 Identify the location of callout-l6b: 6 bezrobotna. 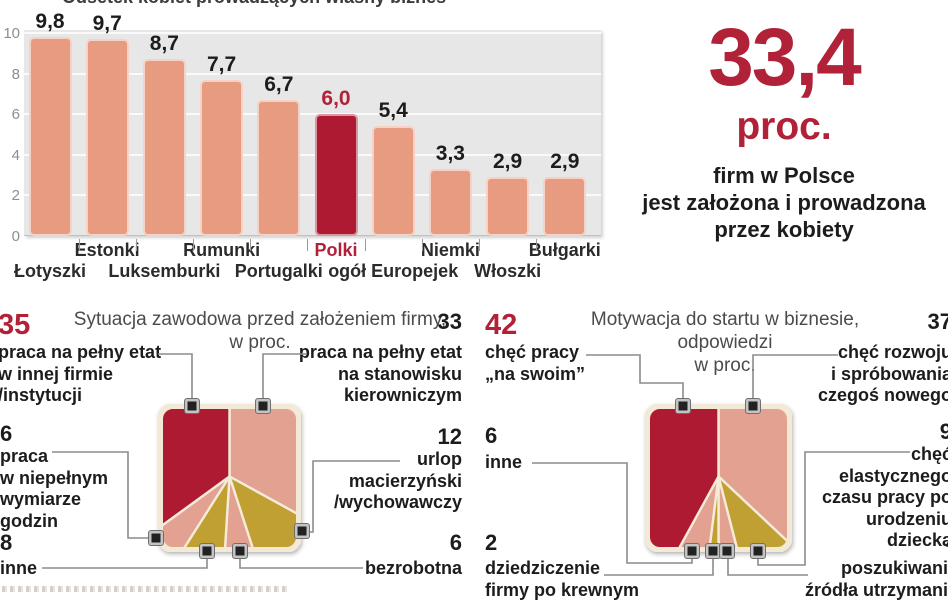
(413, 555).